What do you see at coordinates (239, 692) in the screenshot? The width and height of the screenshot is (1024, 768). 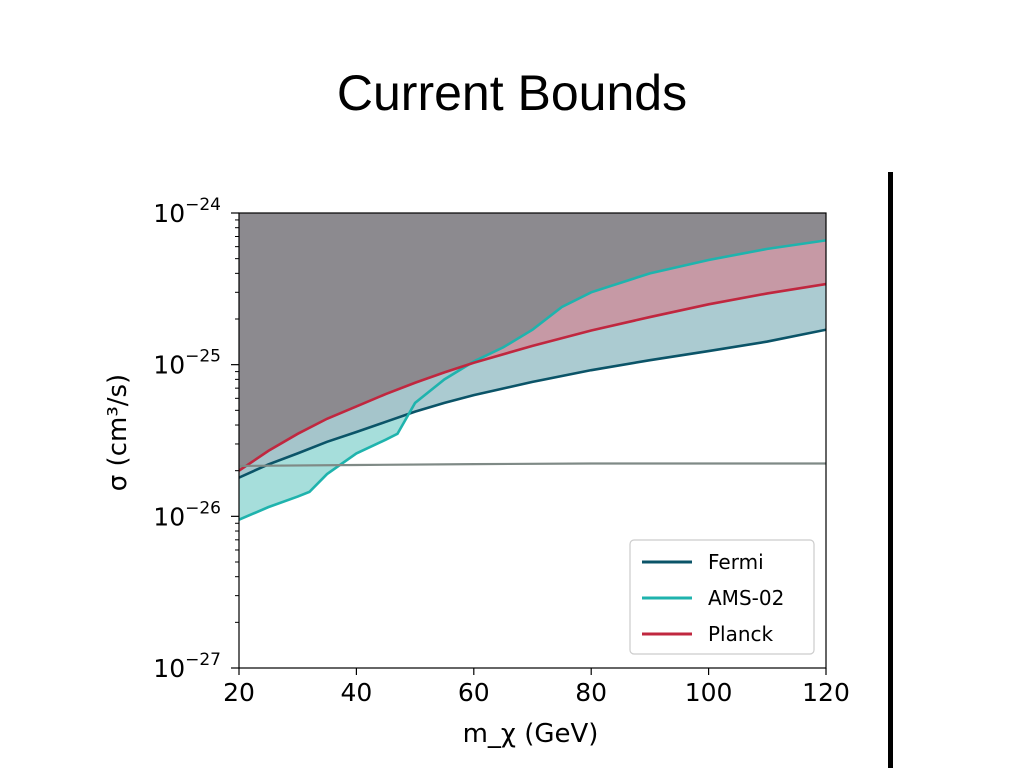 I see `x-tick-label: 20` at bounding box center [239, 692].